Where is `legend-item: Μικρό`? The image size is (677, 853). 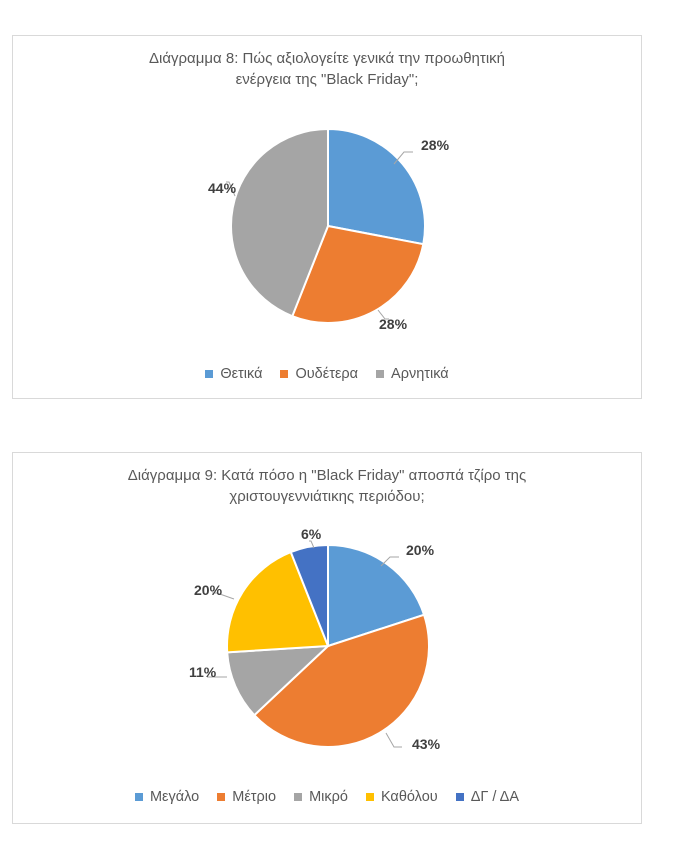
legend-item: Μικρό is located at coordinates (321, 797).